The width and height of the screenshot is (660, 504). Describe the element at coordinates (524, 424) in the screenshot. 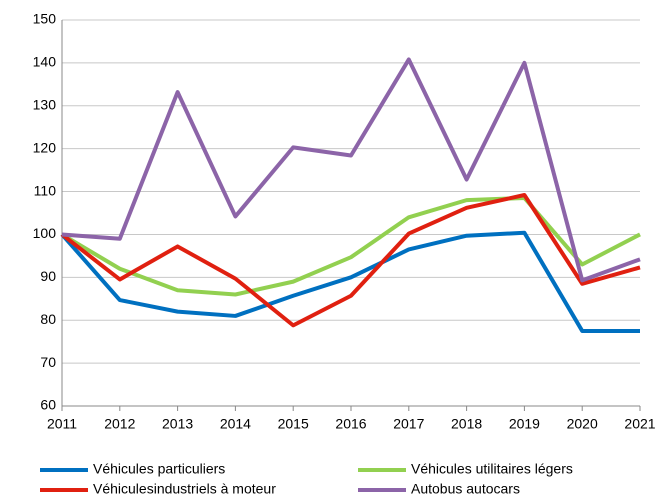

I see `x-tick-label: 2019` at that location.